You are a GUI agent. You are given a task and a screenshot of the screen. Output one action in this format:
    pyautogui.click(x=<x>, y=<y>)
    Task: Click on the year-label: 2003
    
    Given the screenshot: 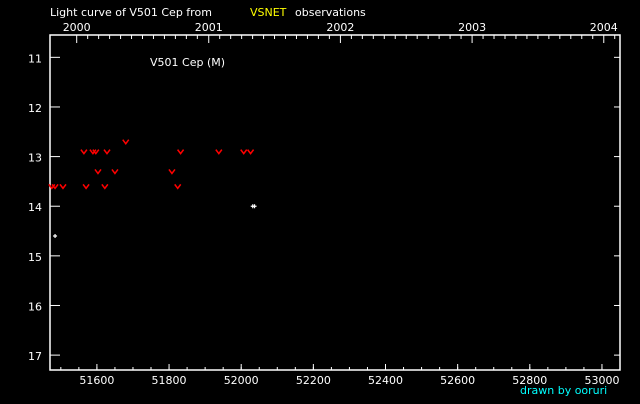 What is the action you would take?
    pyautogui.click(x=472, y=27)
    